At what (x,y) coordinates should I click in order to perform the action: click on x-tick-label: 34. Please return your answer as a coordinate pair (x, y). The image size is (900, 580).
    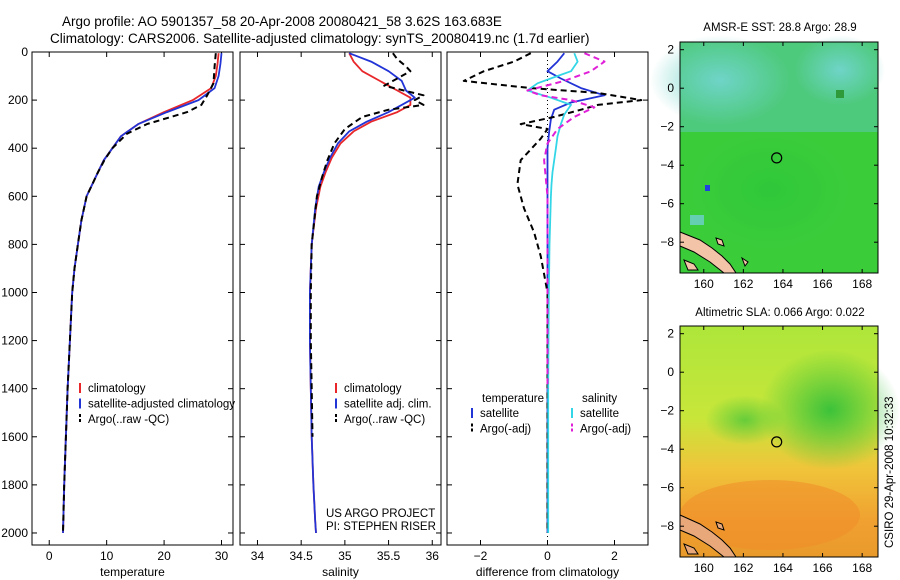
    Looking at the image, I should click on (258, 556).